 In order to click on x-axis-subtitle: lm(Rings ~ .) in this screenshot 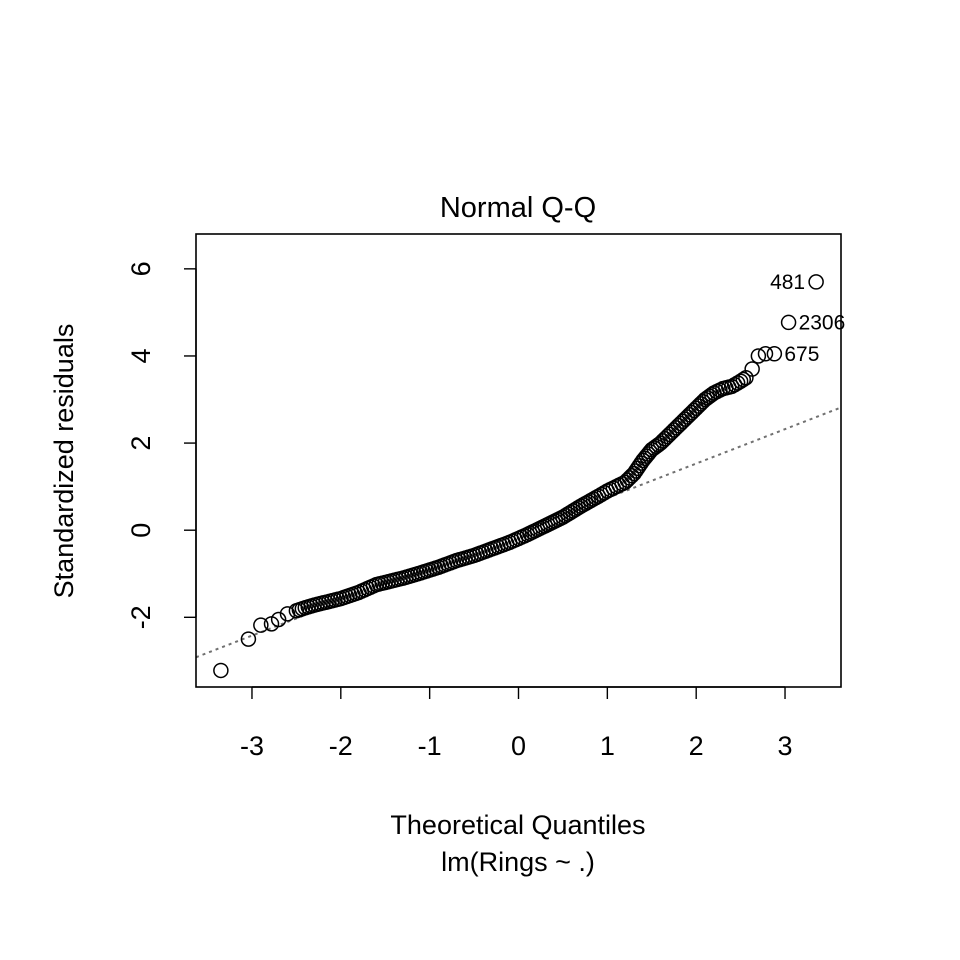, I will do `click(518, 862)`.